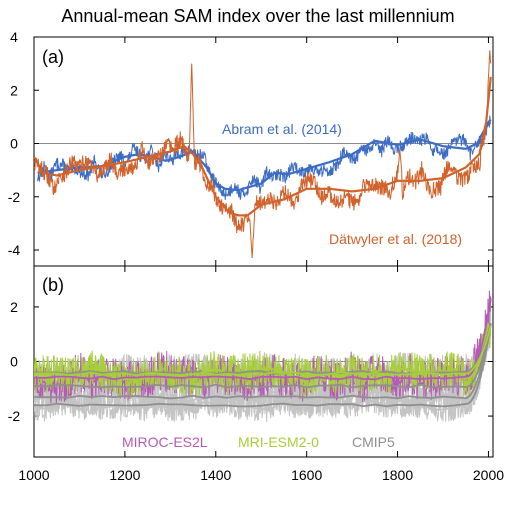 The height and width of the screenshot is (508, 508). Describe the element at coordinates (282, 129) in the screenshot. I see `abram-annotation: Abram et al. (2014)` at that location.